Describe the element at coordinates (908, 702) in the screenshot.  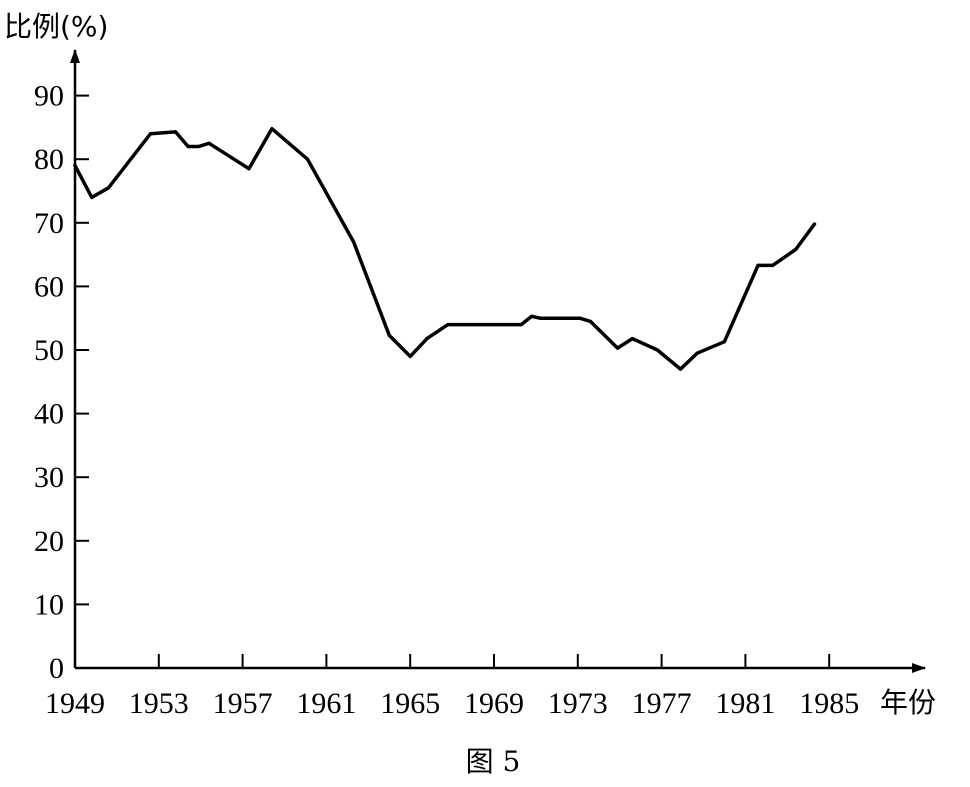
I see `x-axis-title: 年份` at that location.